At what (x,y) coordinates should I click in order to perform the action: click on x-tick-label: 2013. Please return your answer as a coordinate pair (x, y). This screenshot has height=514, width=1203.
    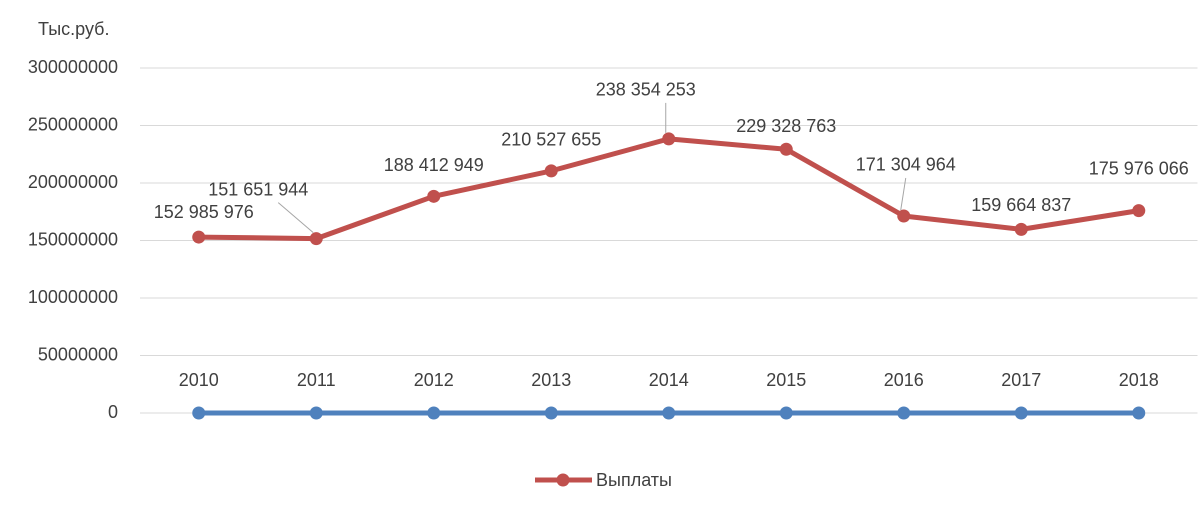
    Looking at the image, I should click on (551, 380).